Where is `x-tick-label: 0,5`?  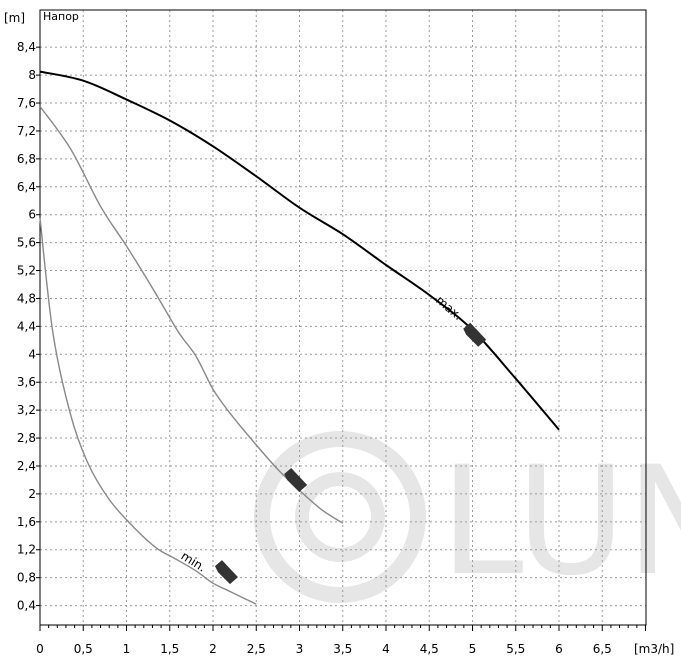
x-tick-label: 0,5 is located at coordinates (83, 649).